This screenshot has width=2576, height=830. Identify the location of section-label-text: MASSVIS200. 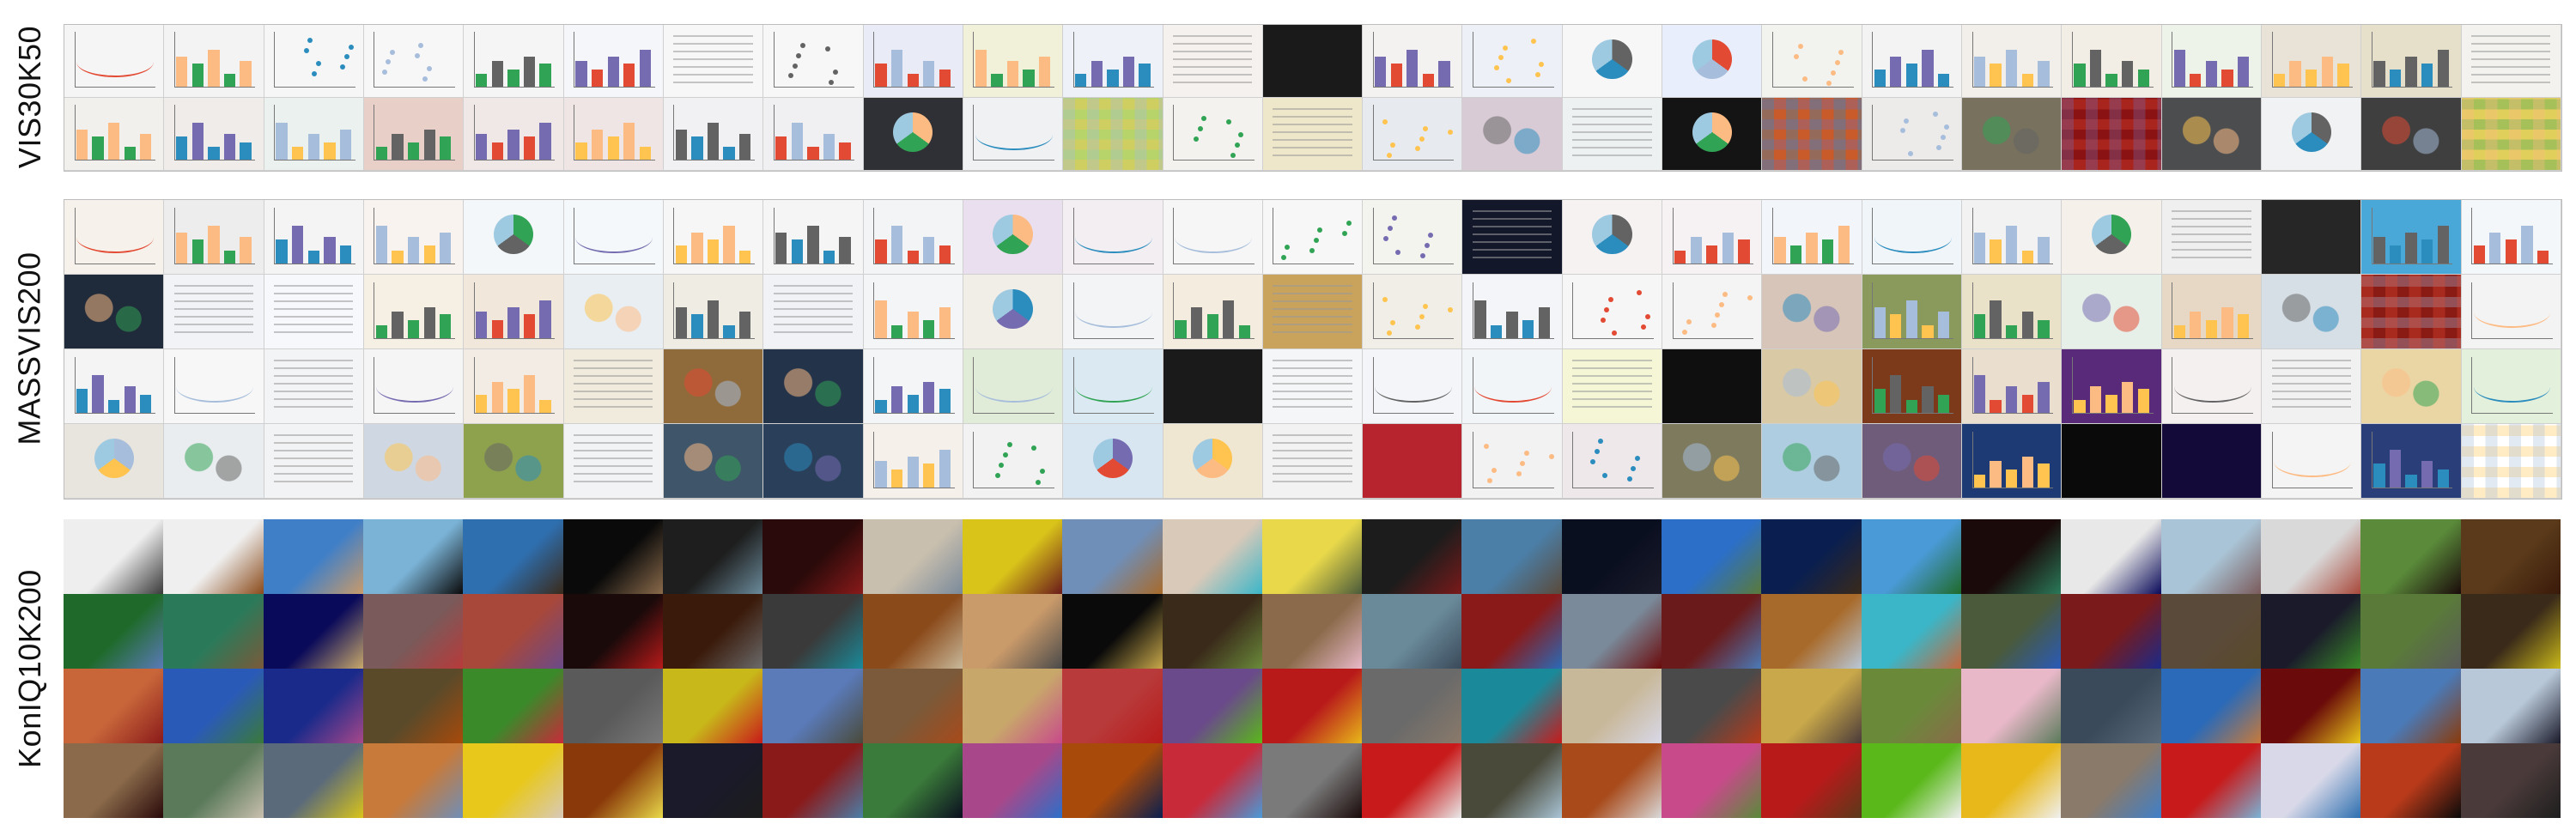
(29, 348).